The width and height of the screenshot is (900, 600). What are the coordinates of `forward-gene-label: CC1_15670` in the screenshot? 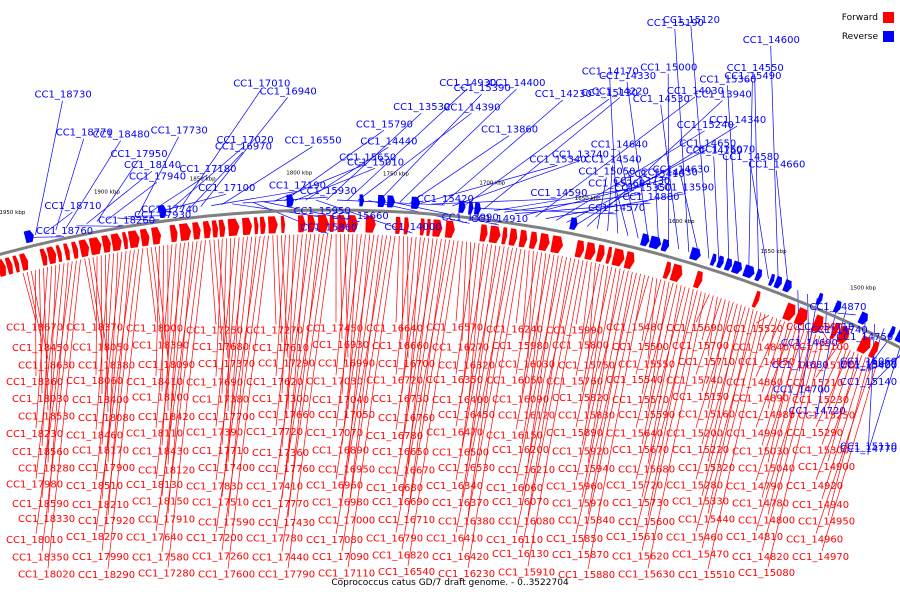 It's located at (640, 450).